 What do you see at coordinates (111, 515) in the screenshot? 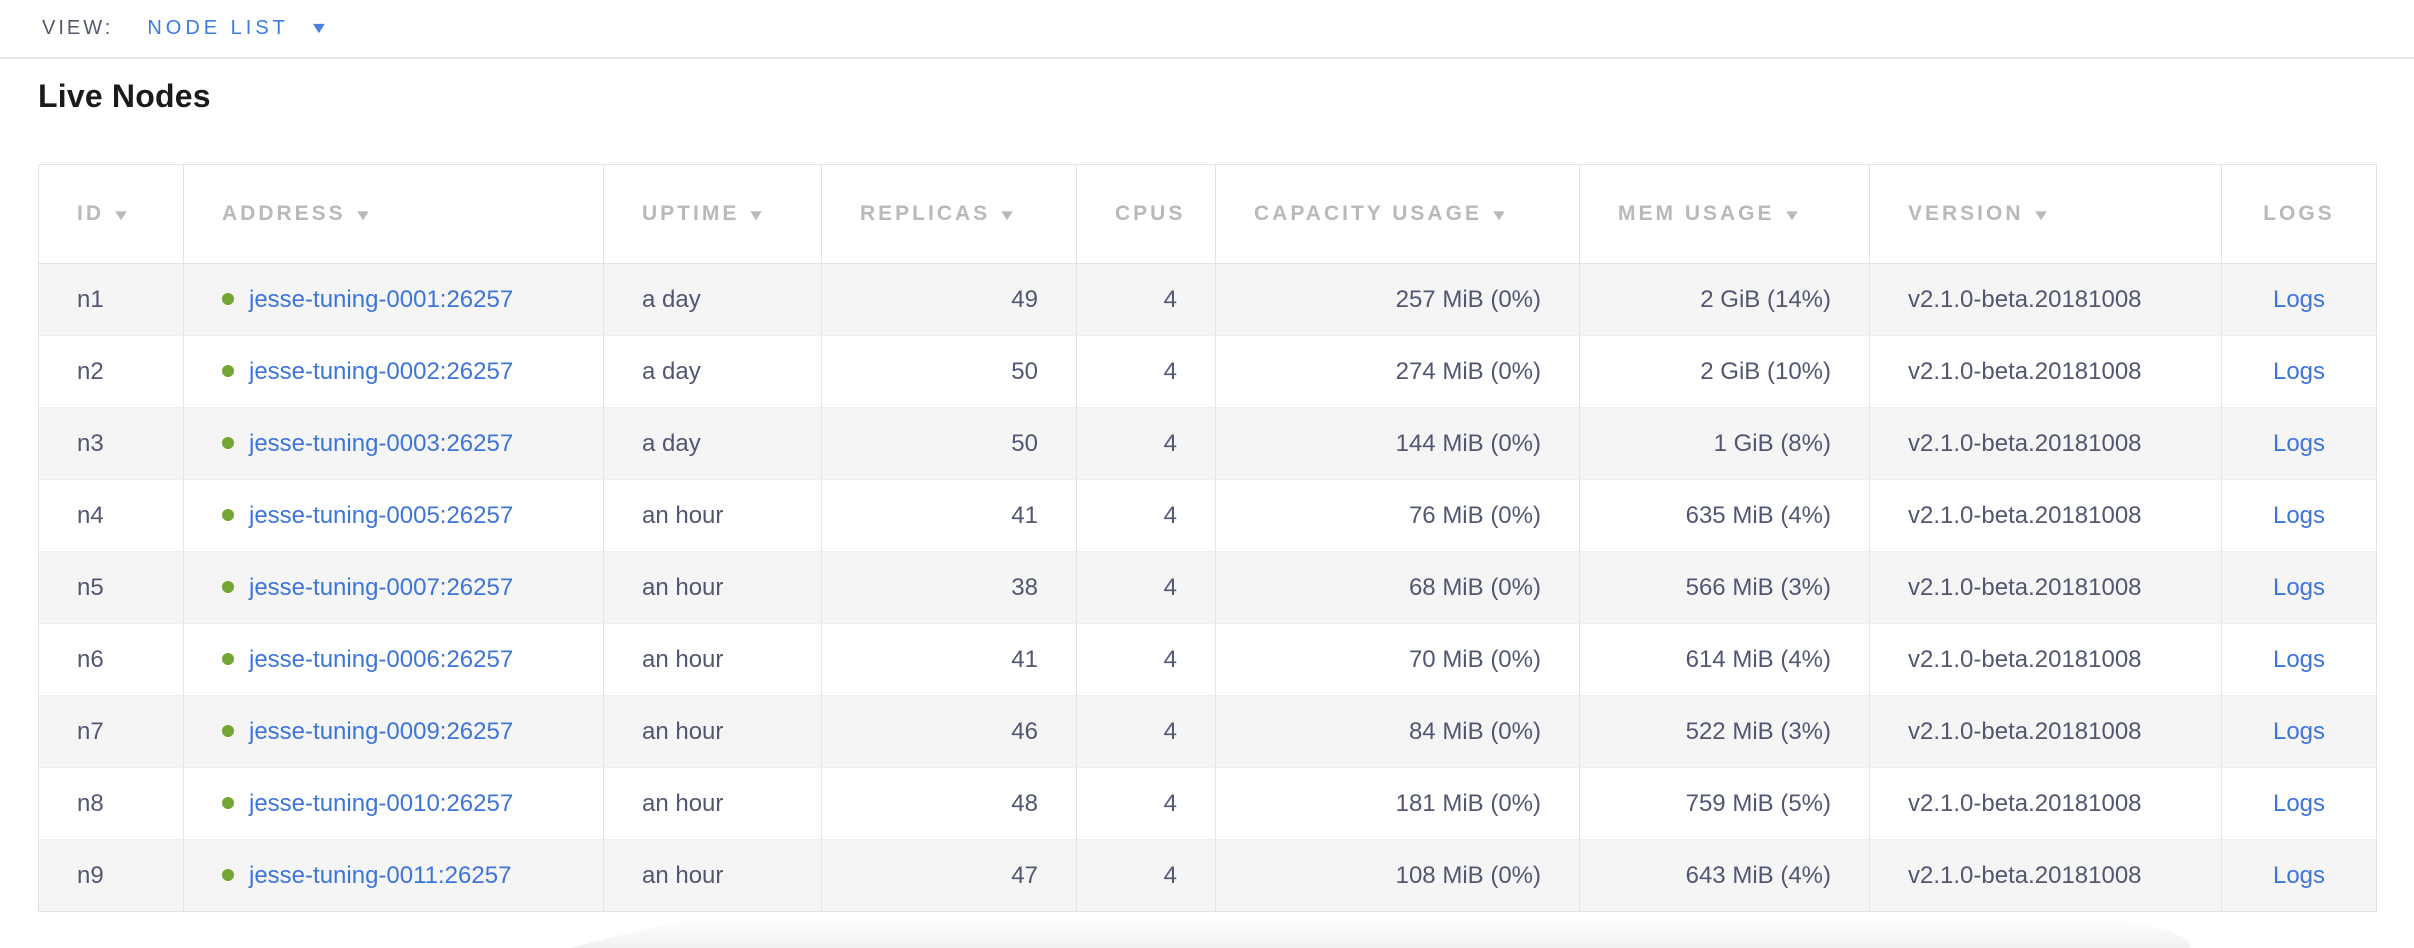
I see `id-cell: n4` at bounding box center [111, 515].